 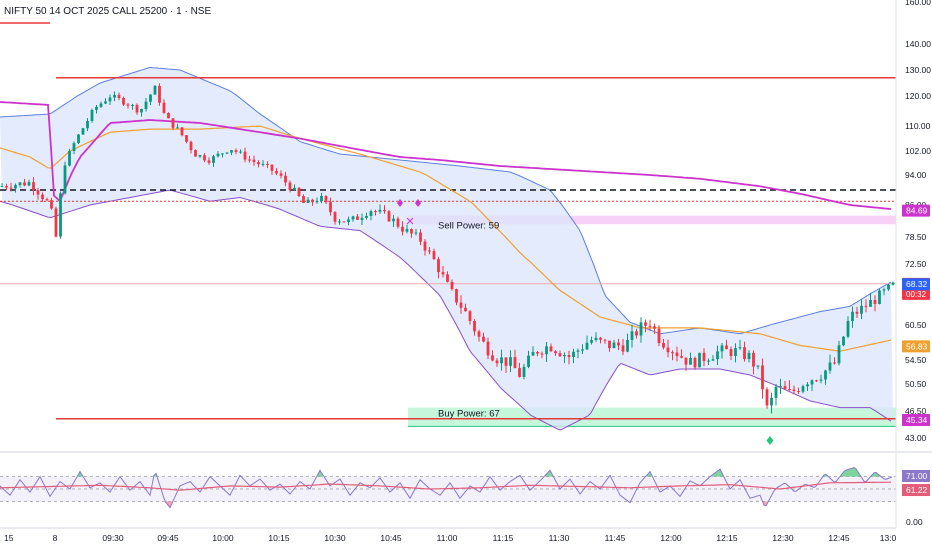 I want to click on price-tick-label: 54.50, so click(x=916, y=360).